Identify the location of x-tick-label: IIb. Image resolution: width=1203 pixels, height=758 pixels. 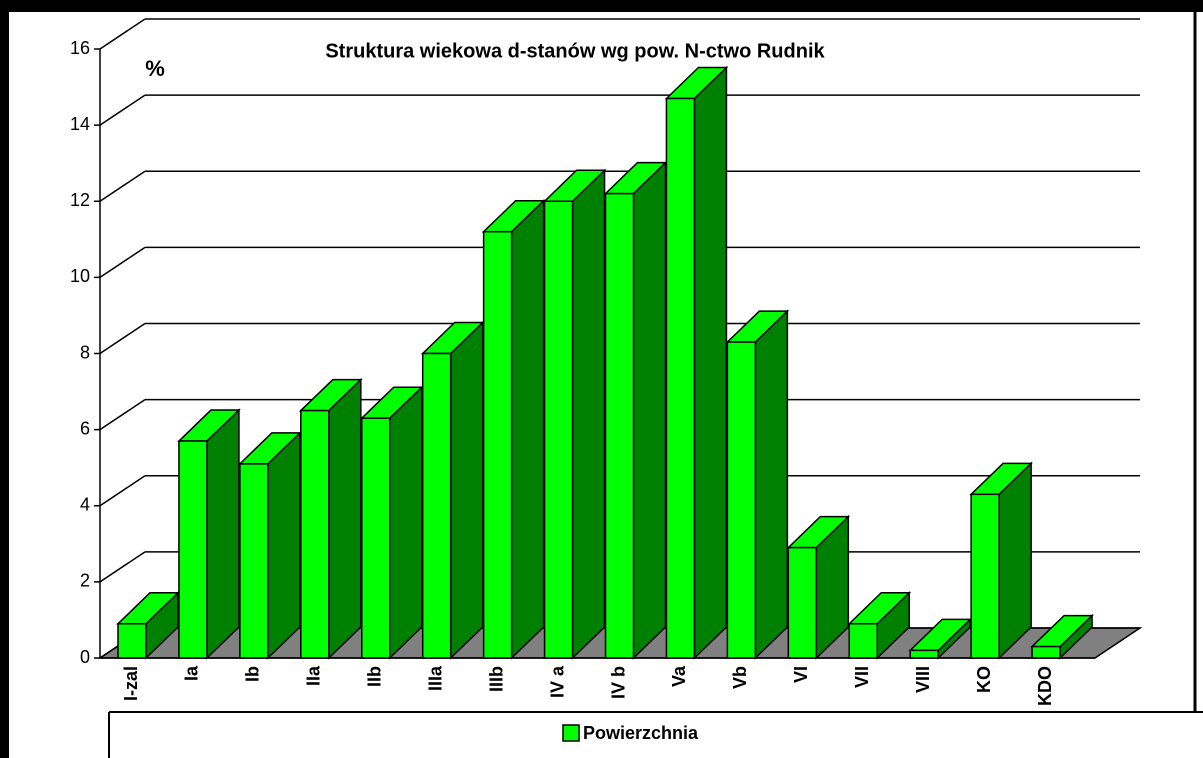
(375, 676).